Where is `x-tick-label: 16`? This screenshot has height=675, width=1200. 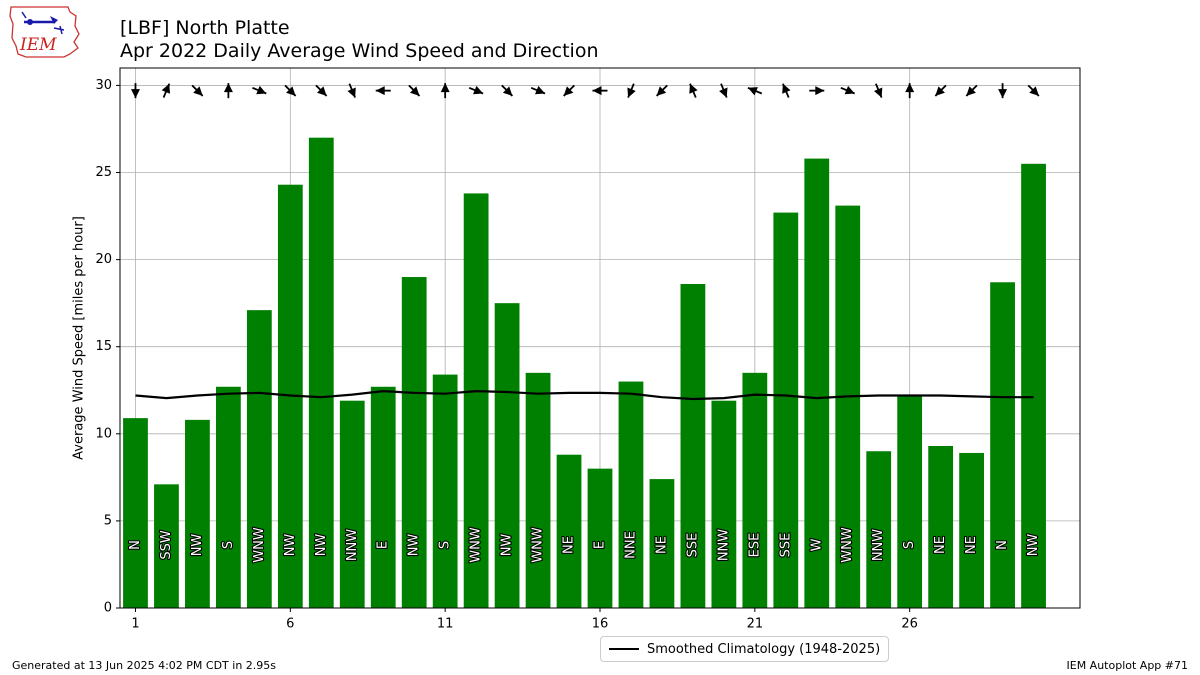
x-tick-label: 16 is located at coordinates (600, 624).